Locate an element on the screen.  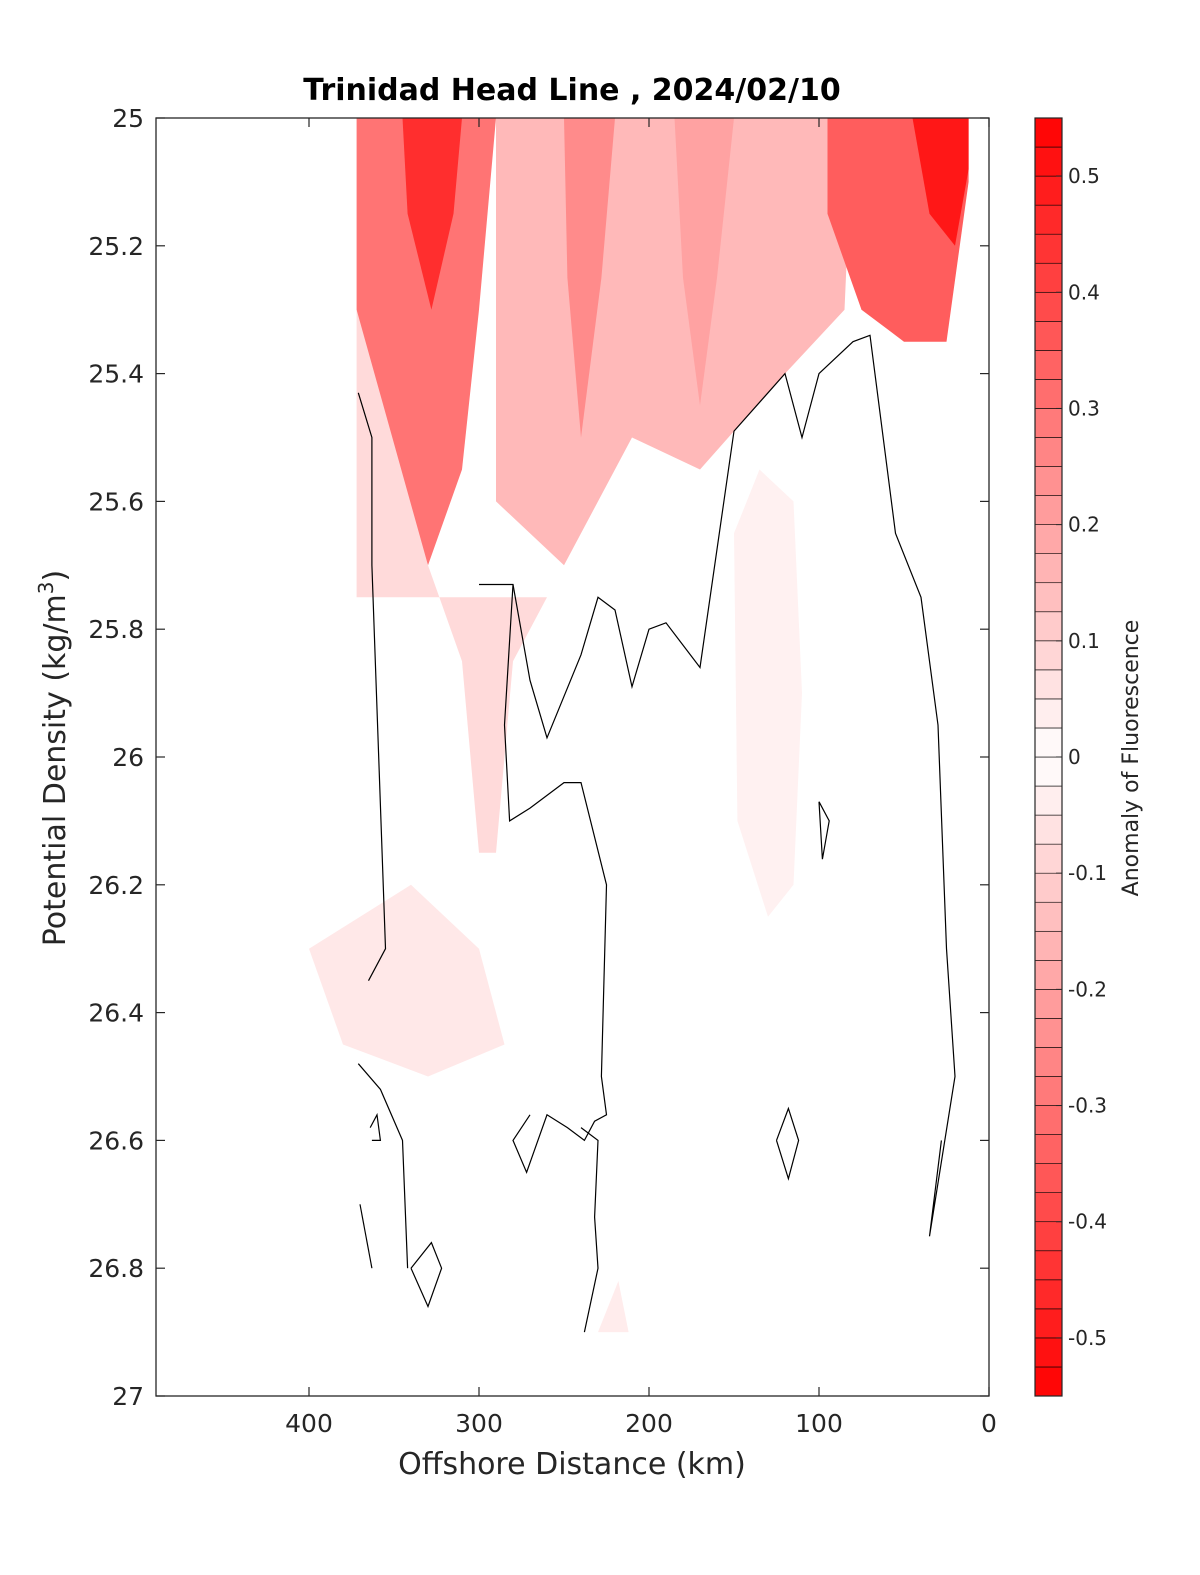
y-axis-label-sup: 3 is located at coordinates (46, 587).